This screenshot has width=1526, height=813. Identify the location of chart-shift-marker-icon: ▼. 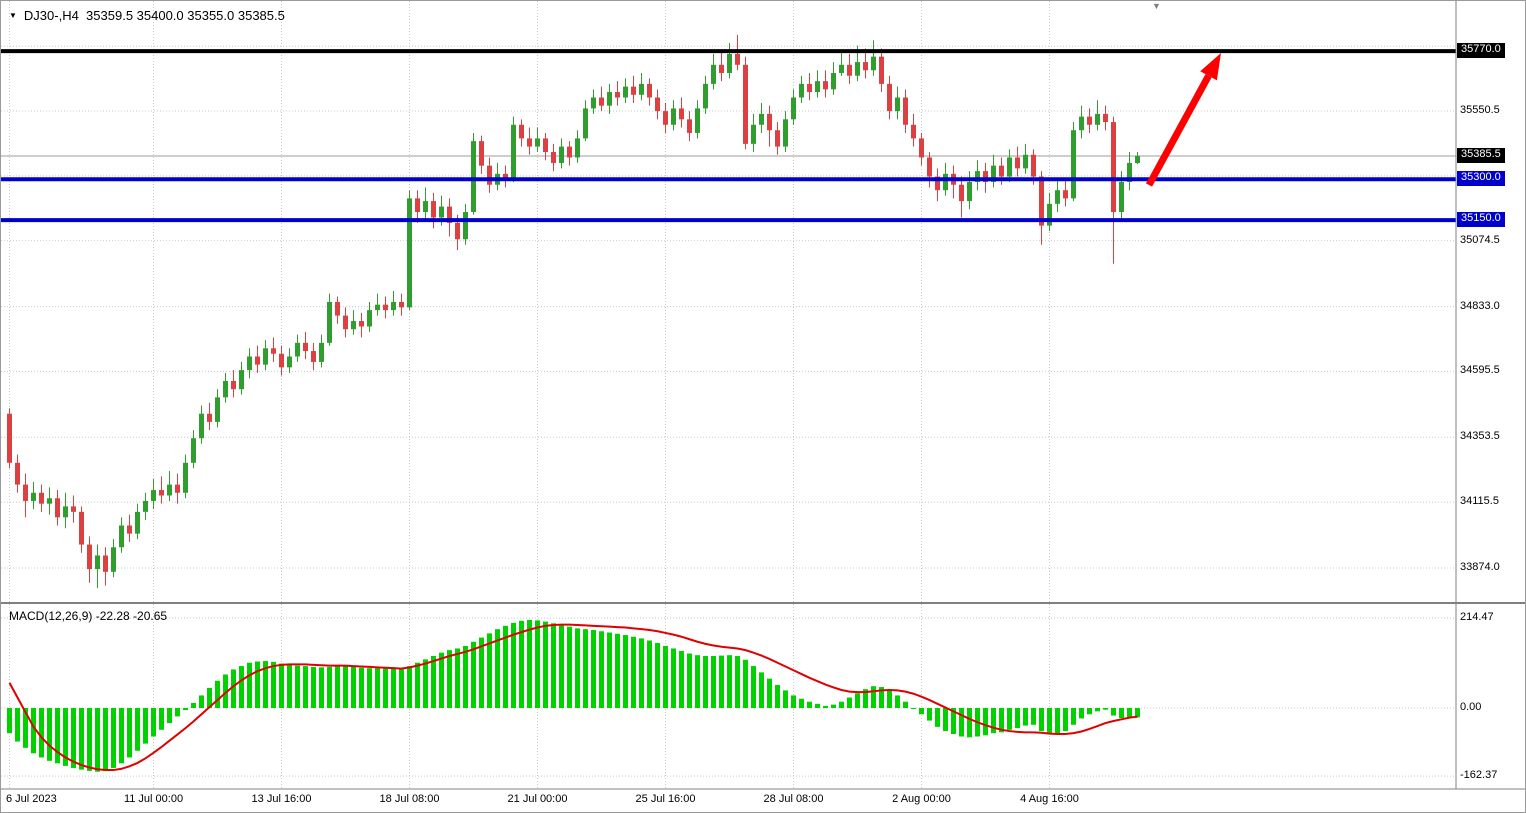
(1156, 6).